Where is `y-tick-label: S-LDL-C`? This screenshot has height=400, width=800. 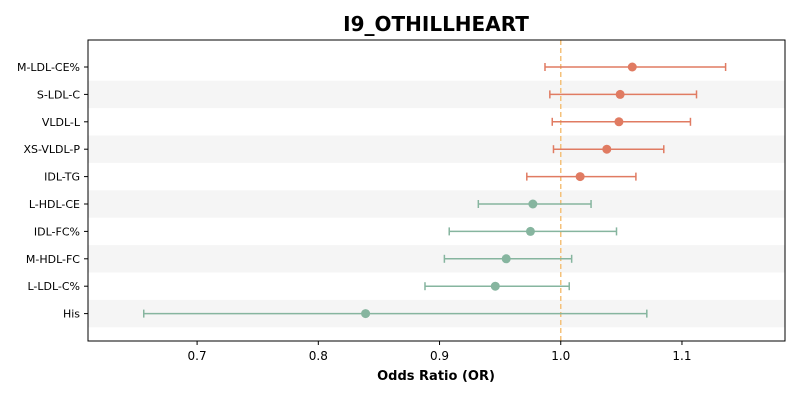
y-tick-label: S-LDL-C is located at coordinates (58, 94).